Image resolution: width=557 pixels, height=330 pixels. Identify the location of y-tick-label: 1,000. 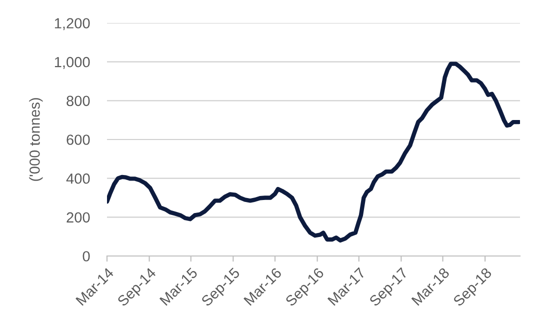
(72, 62).